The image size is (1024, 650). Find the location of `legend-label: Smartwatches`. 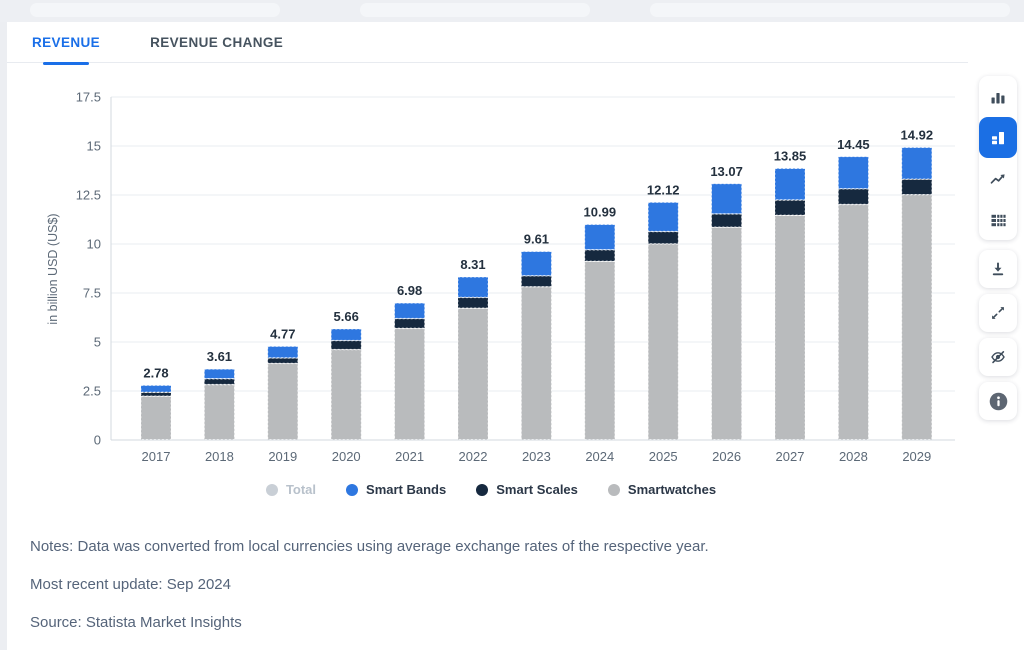

legend-label: Smartwatches is located at coordinates (672, 489).